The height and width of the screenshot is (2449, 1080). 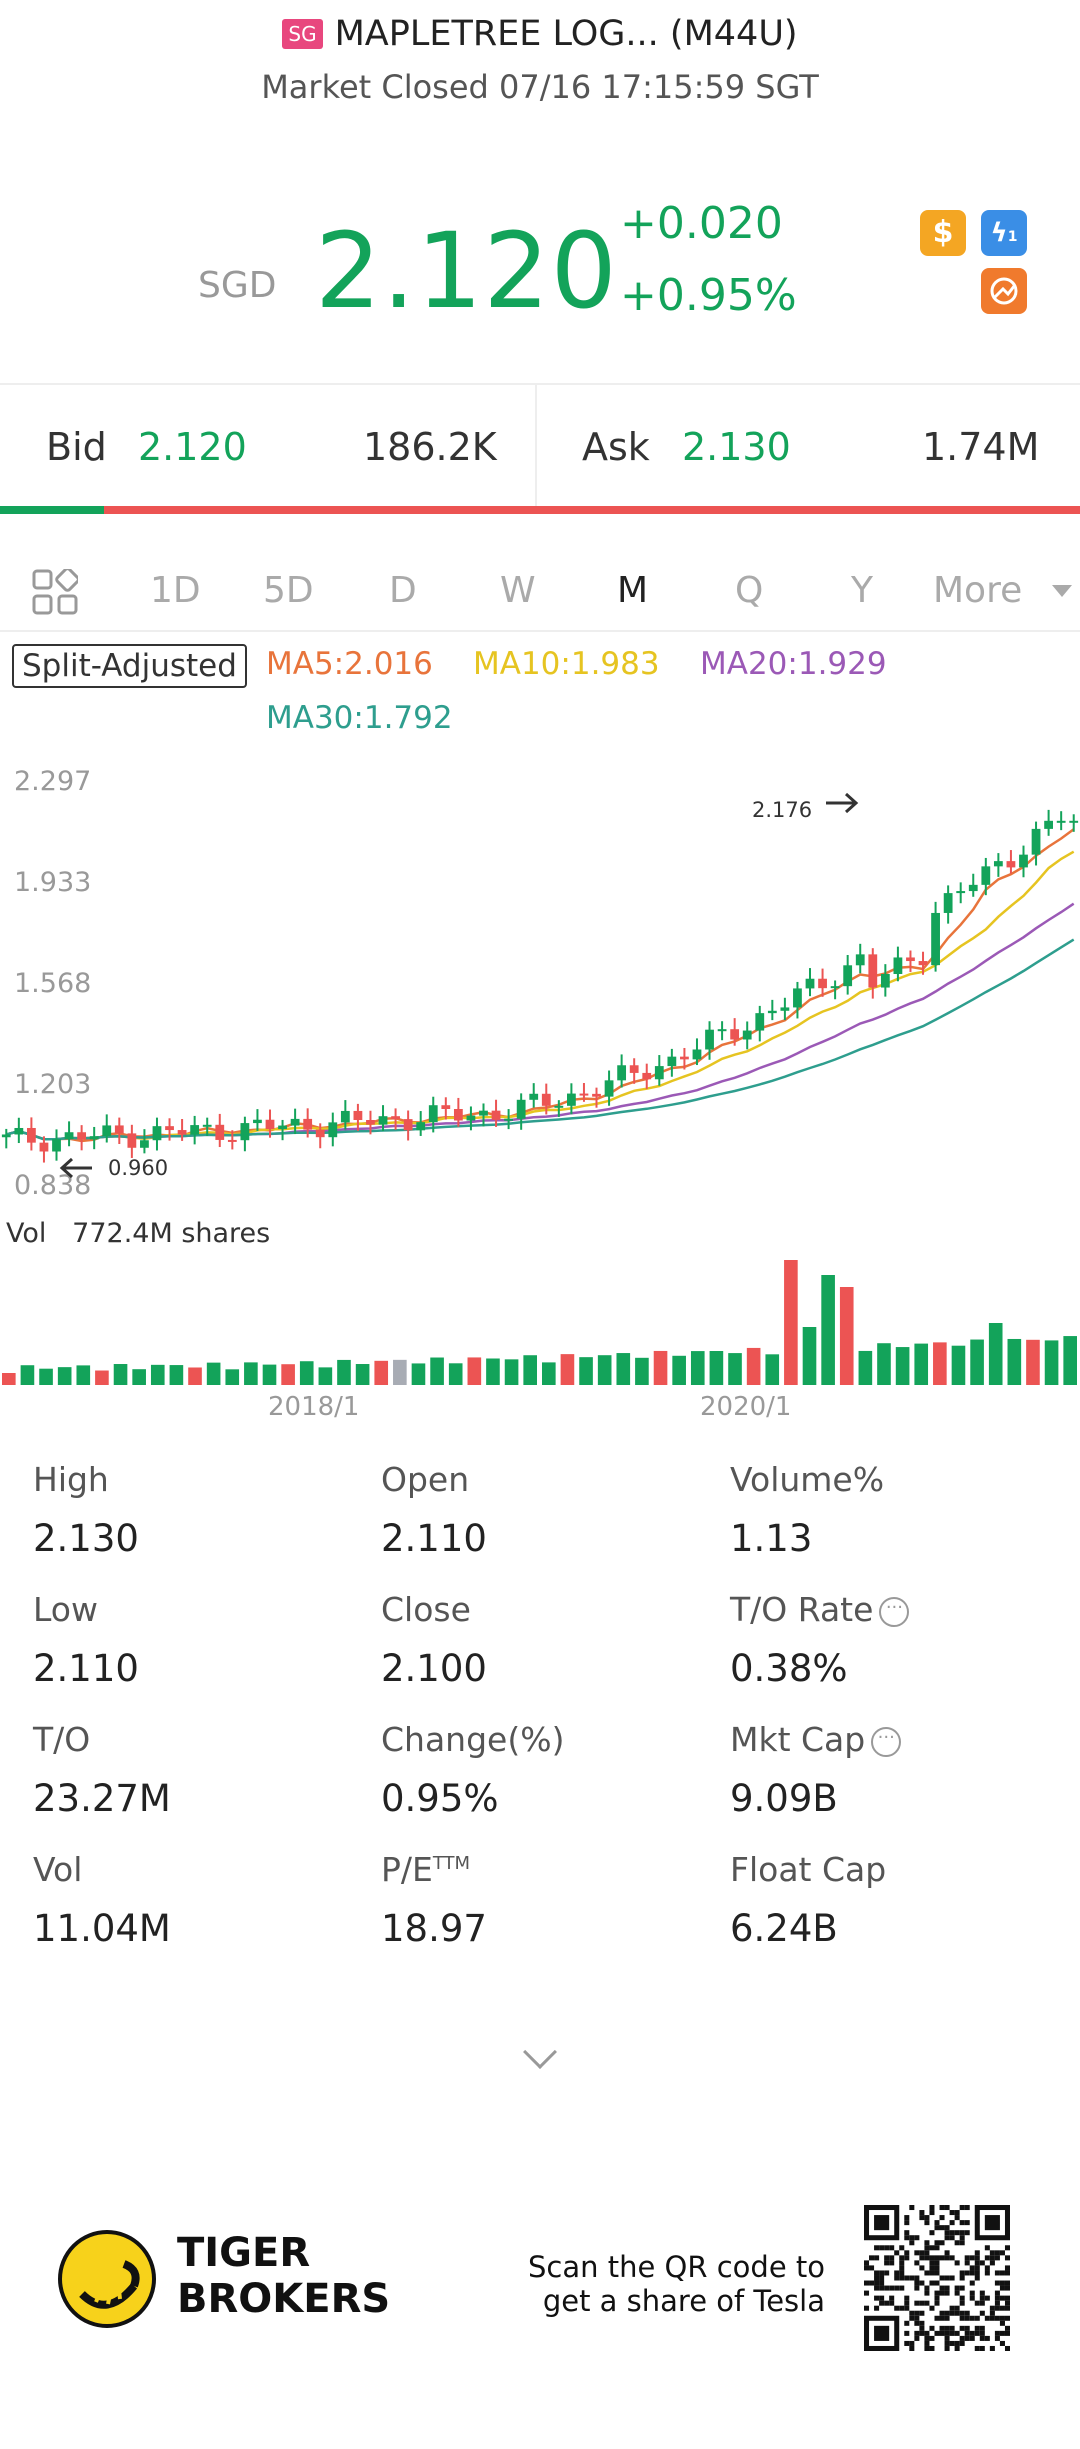 What do you see at coordinates (633, 590) in the screenshot?
I see `tab-m: M` at bounding box center [633, 590].